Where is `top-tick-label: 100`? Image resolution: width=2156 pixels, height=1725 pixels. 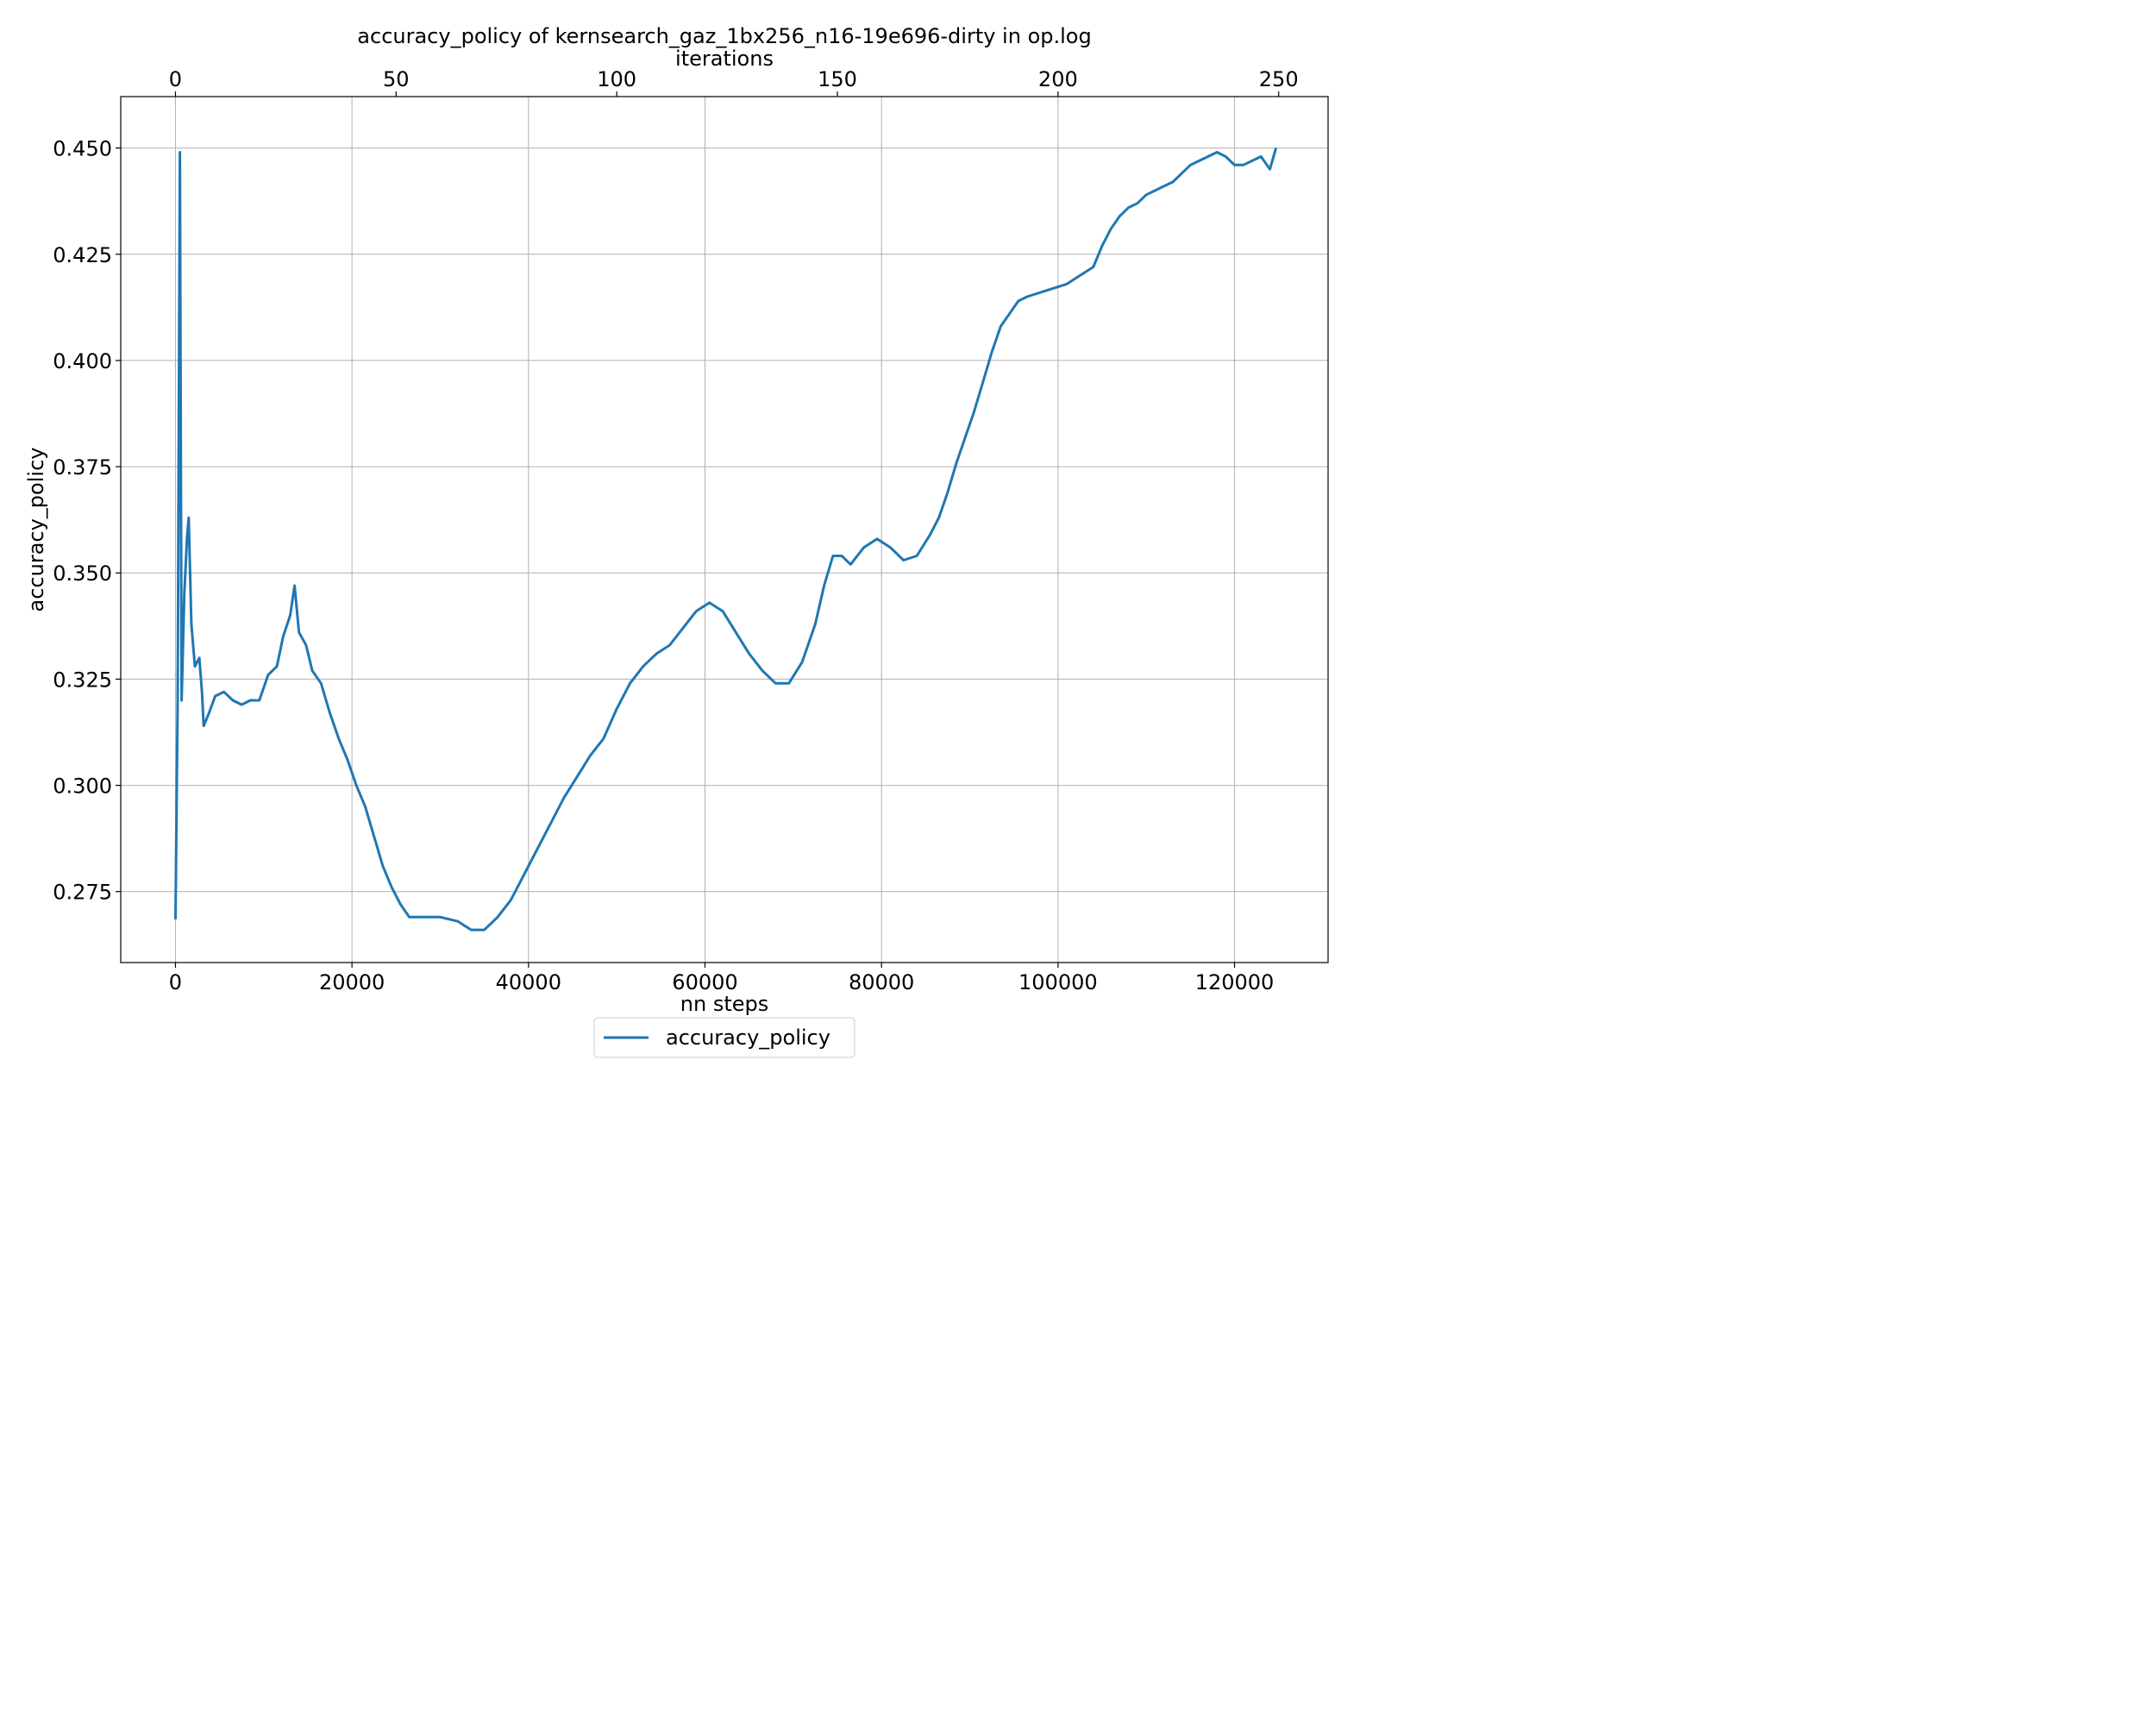 top-tick-label: 100 is located at coordinates (616, 79).